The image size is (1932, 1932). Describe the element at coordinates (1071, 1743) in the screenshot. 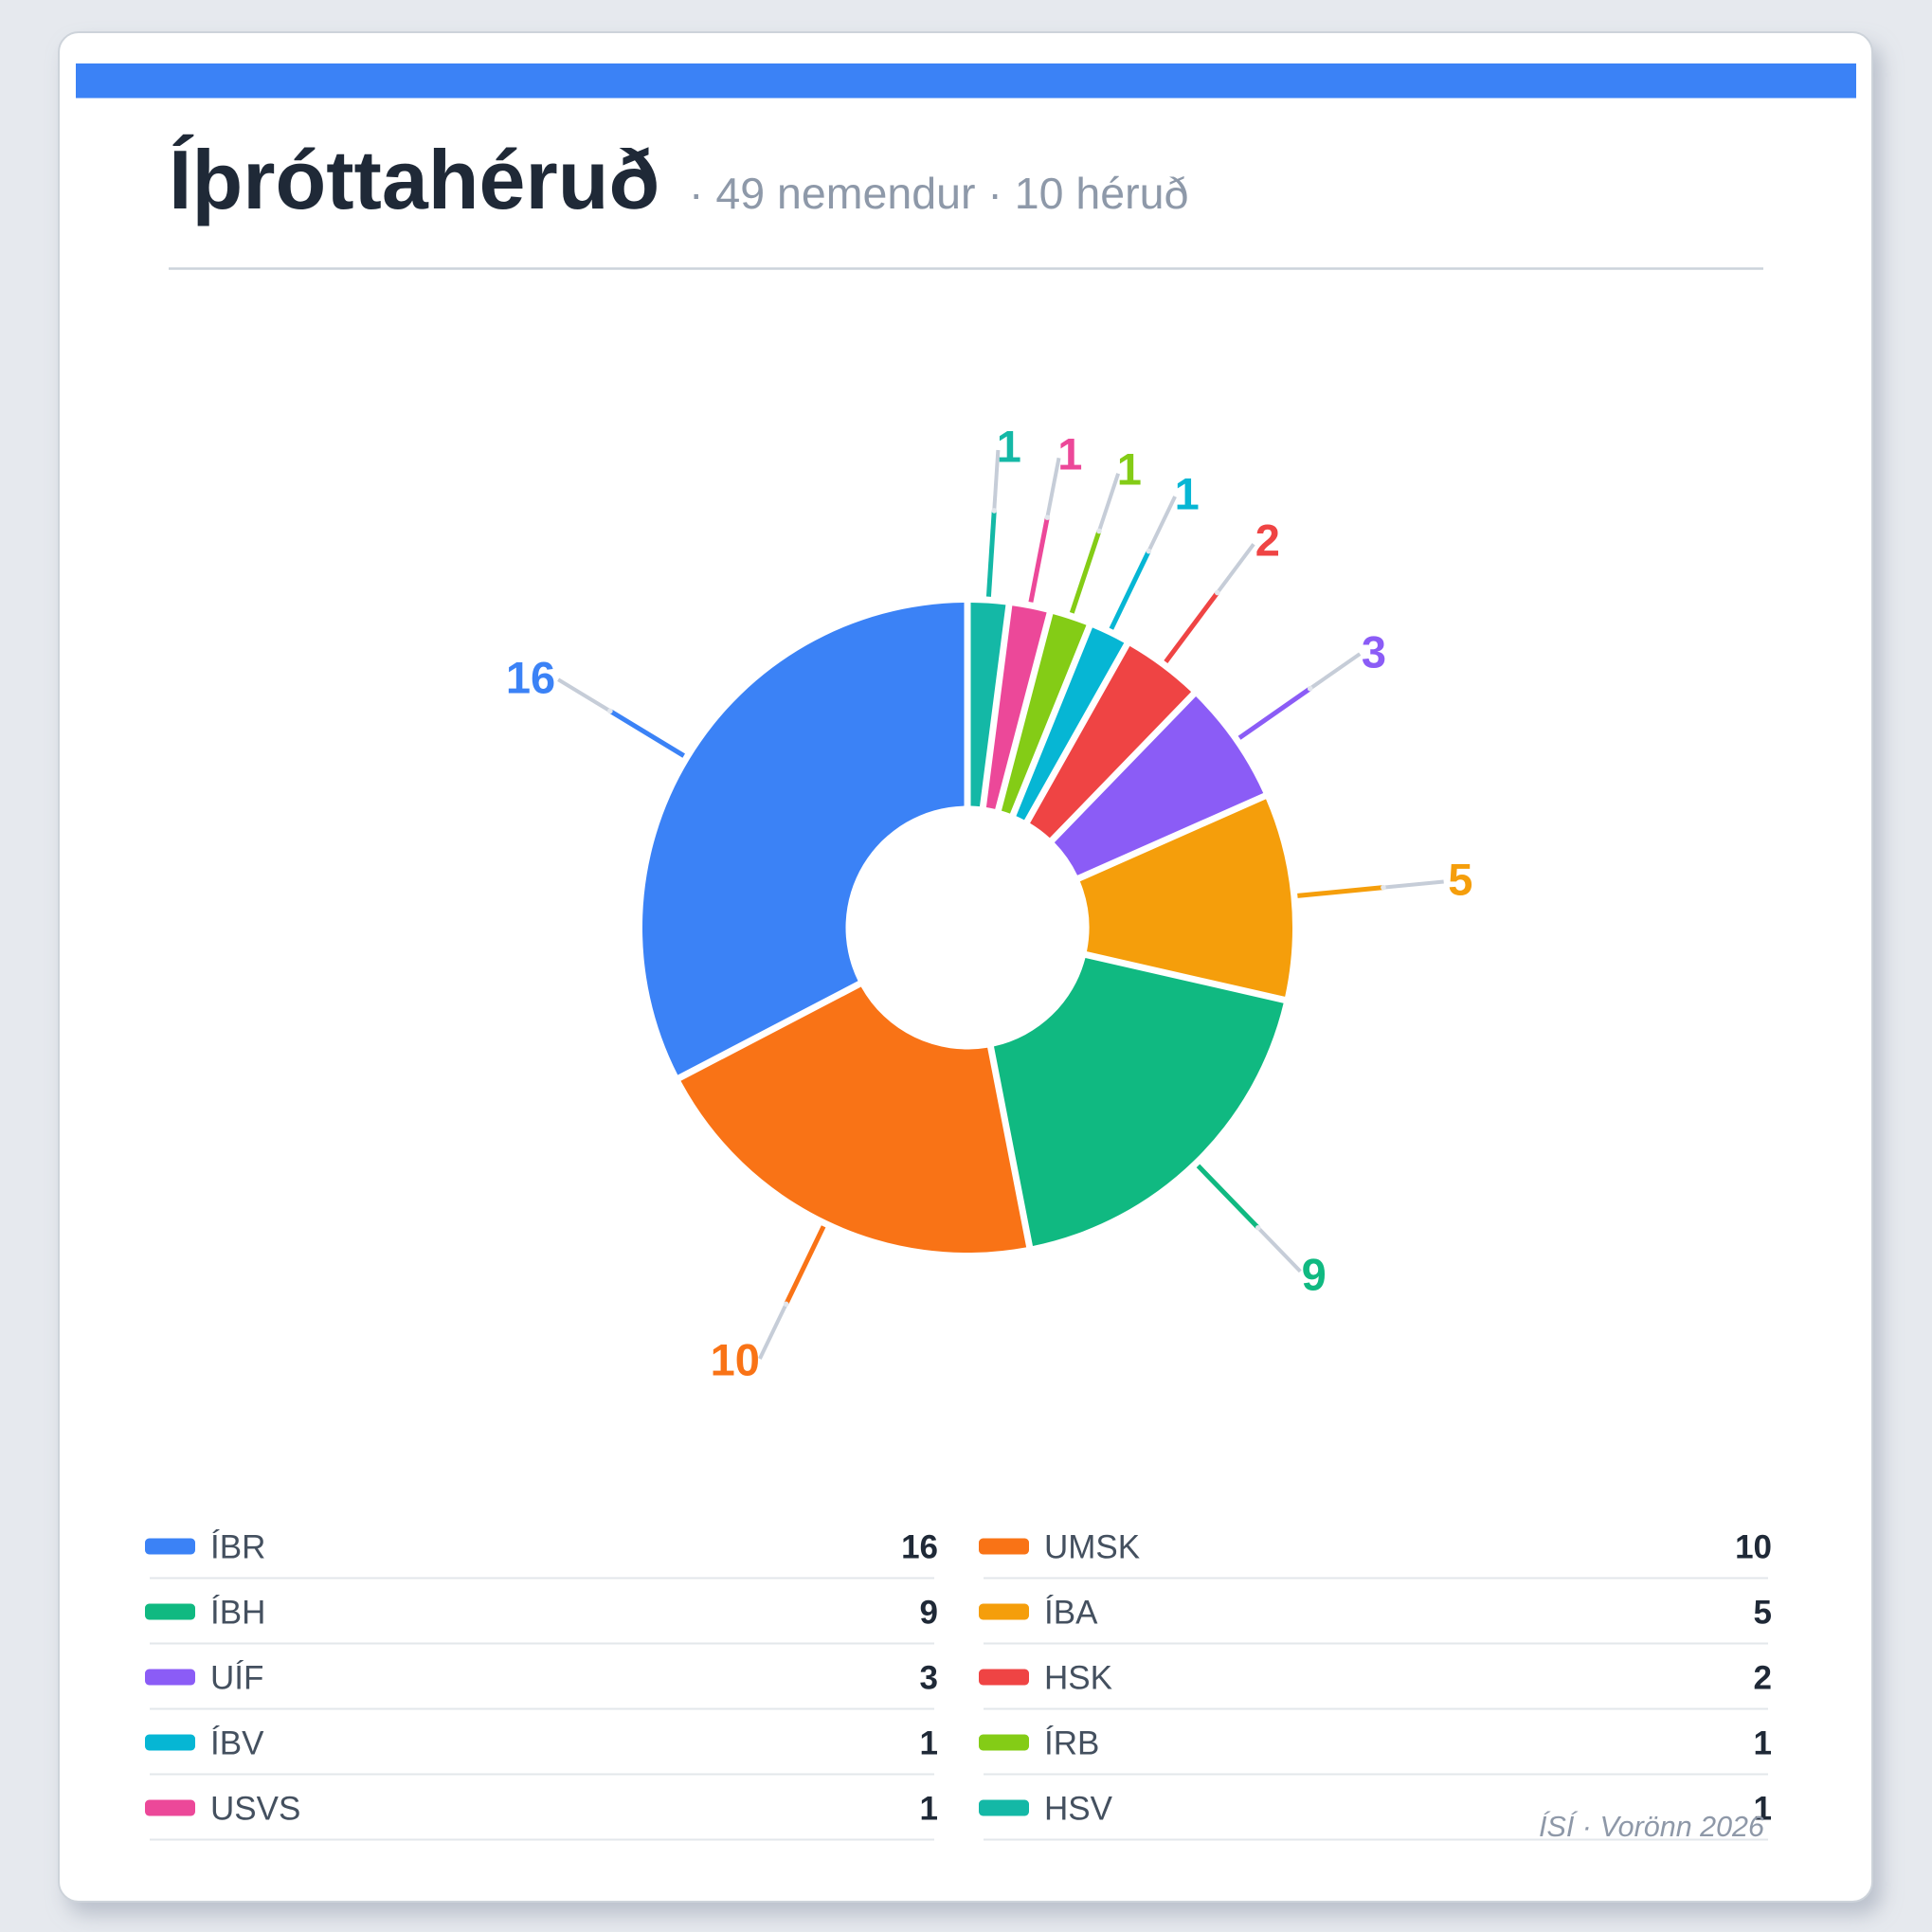

I see `svg-text: ÍRB` at that location.